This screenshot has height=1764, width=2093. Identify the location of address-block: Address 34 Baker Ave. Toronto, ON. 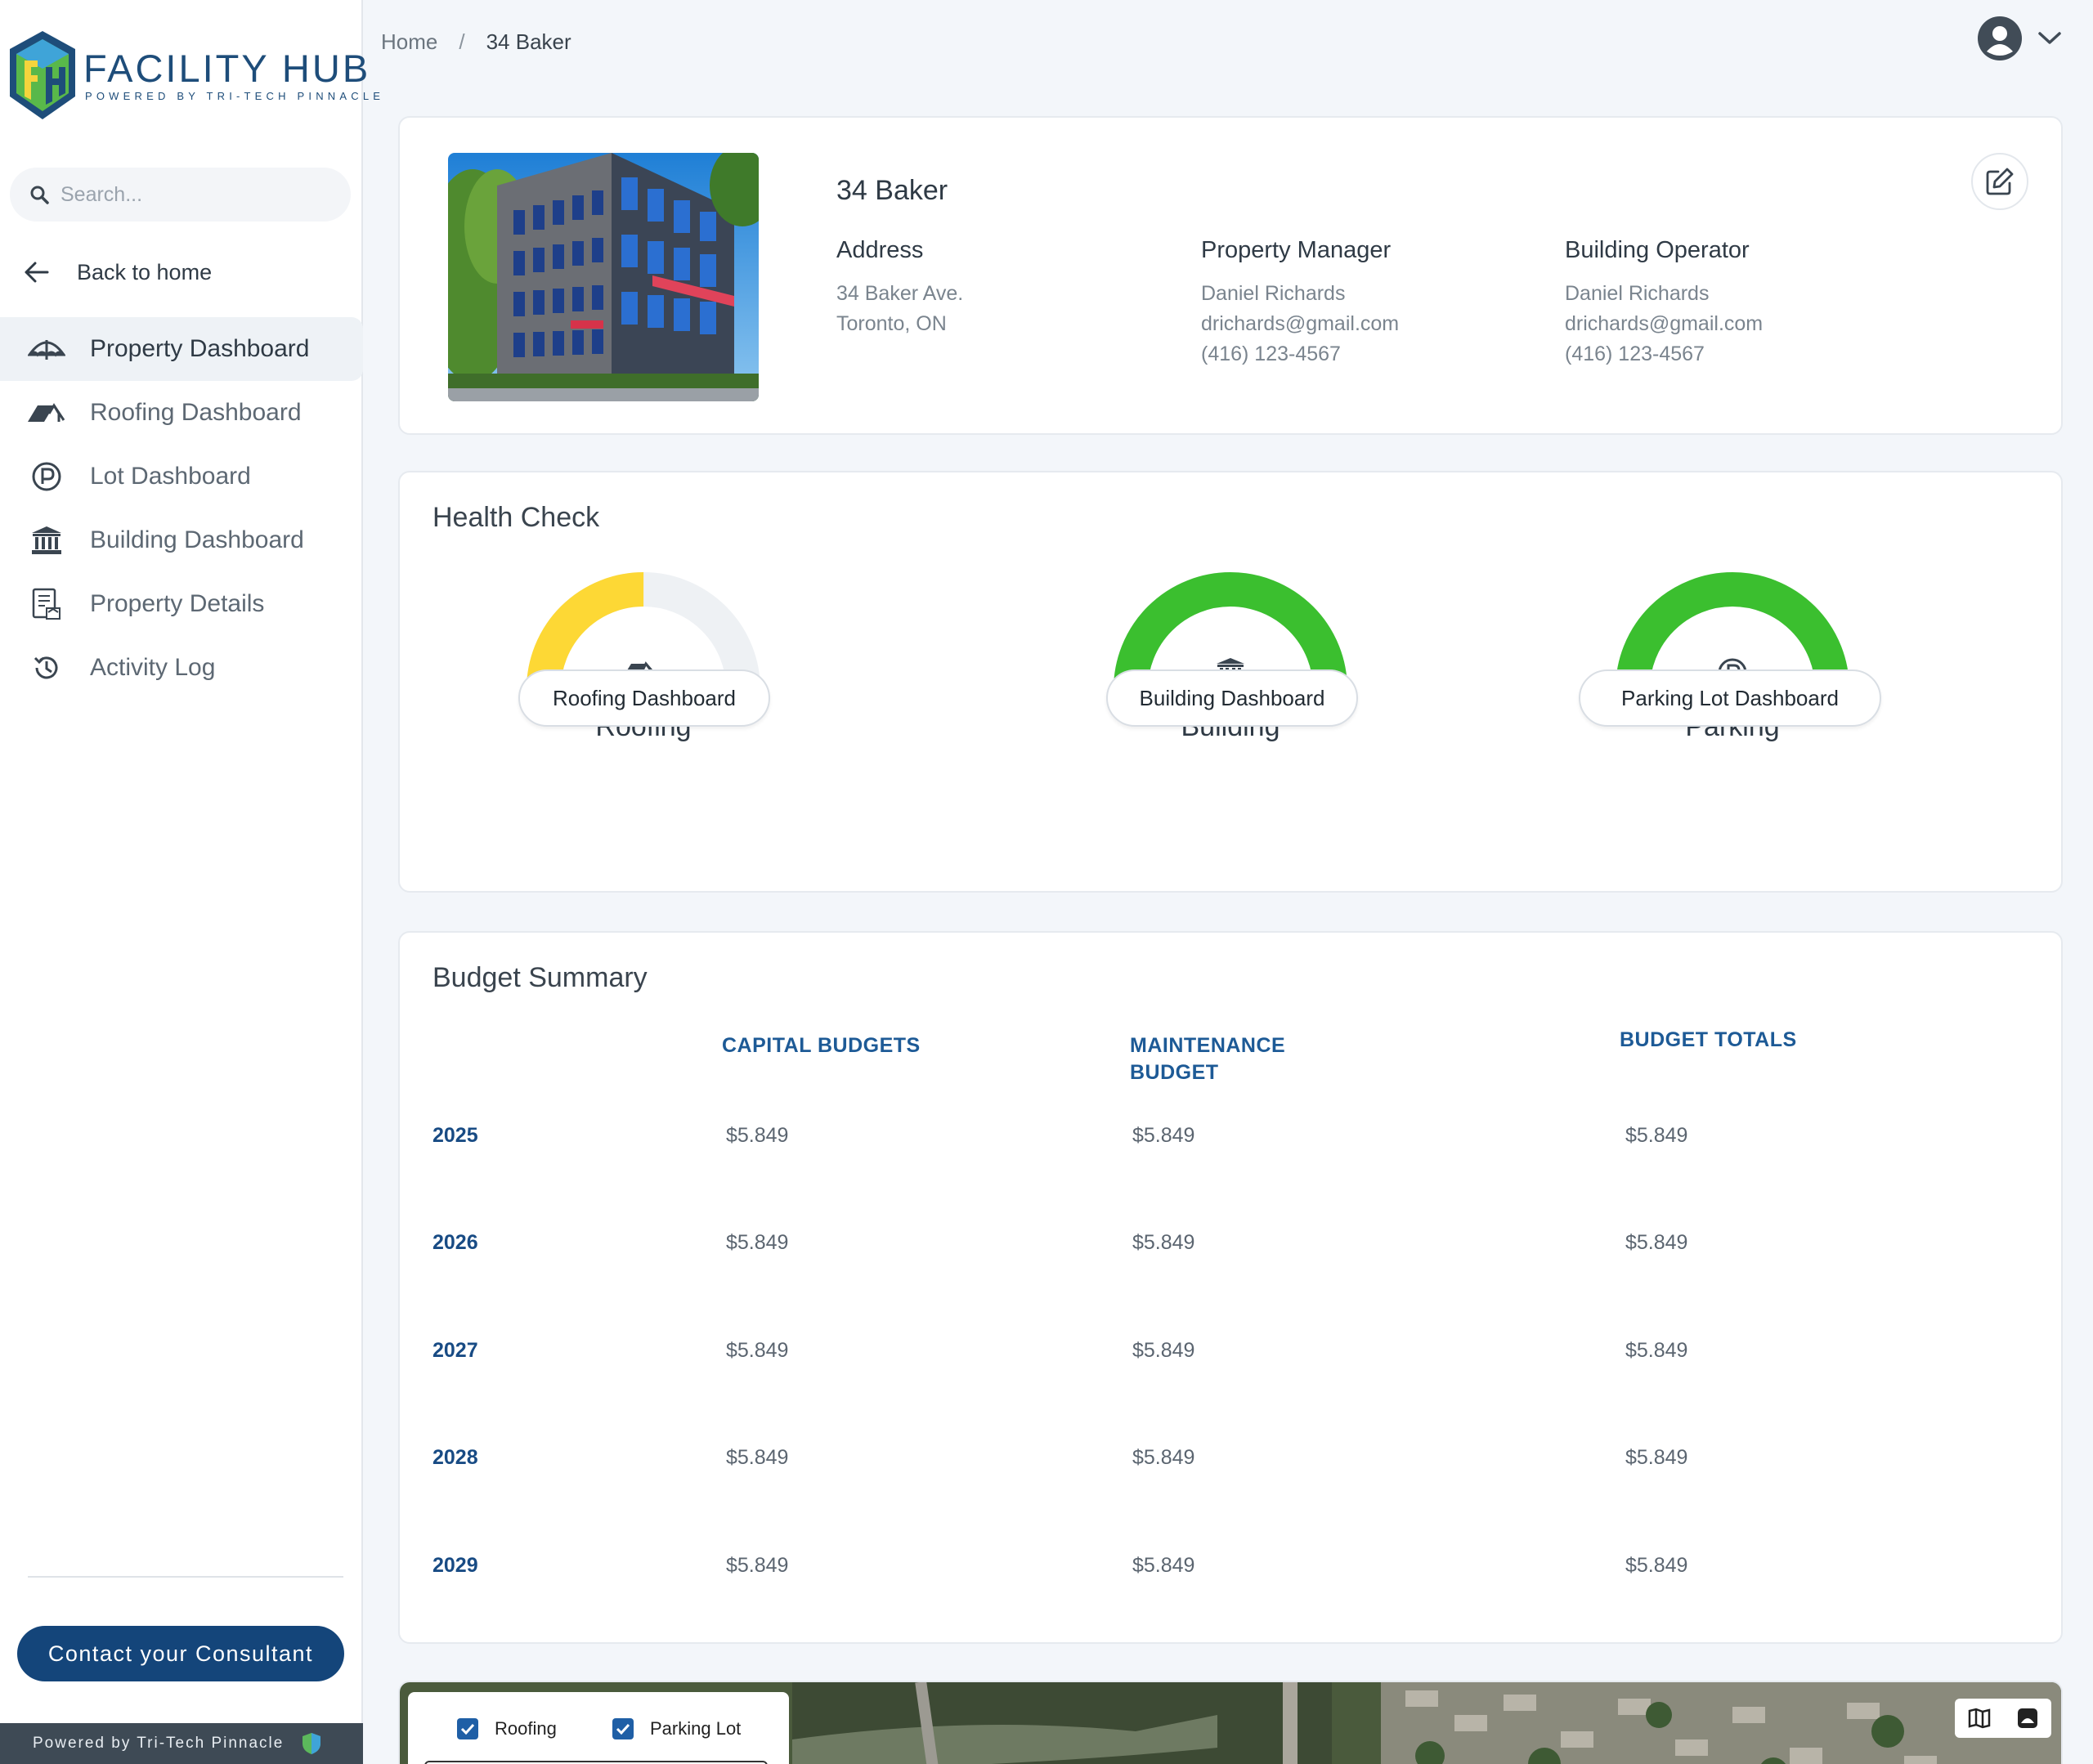
(899, 288).